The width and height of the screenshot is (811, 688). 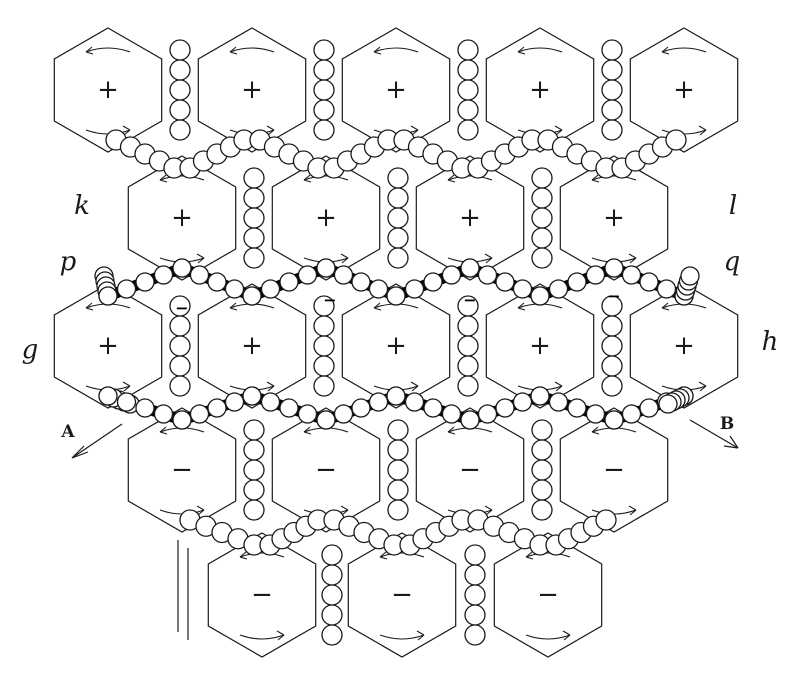 I want to click on negative-sign: −, so click(x=614, y=470).